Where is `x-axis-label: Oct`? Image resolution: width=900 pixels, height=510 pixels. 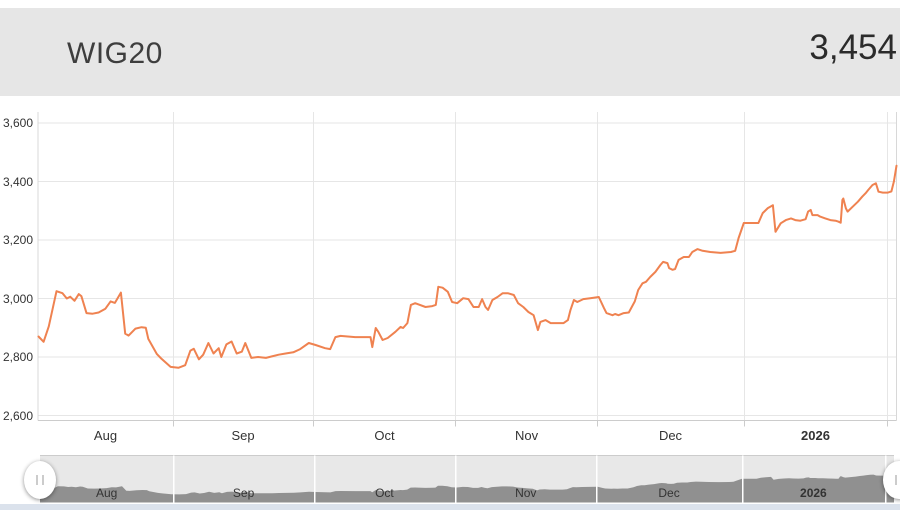 x-axis-label: Oct is located at coordinates (384, 435).